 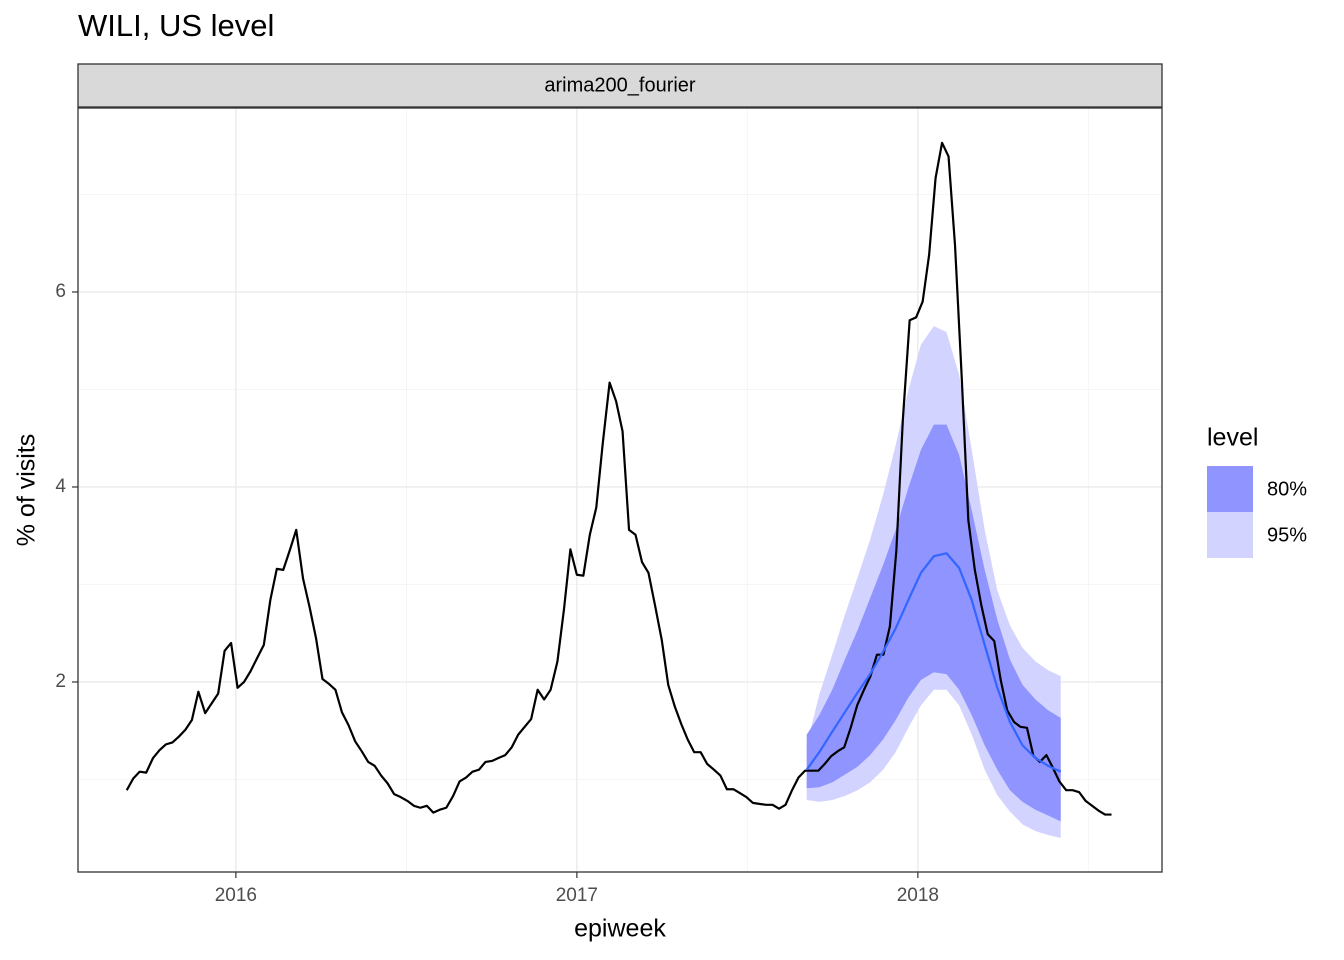 I want to click on legend: level 80% 95%, so click(x=1257, y=491).